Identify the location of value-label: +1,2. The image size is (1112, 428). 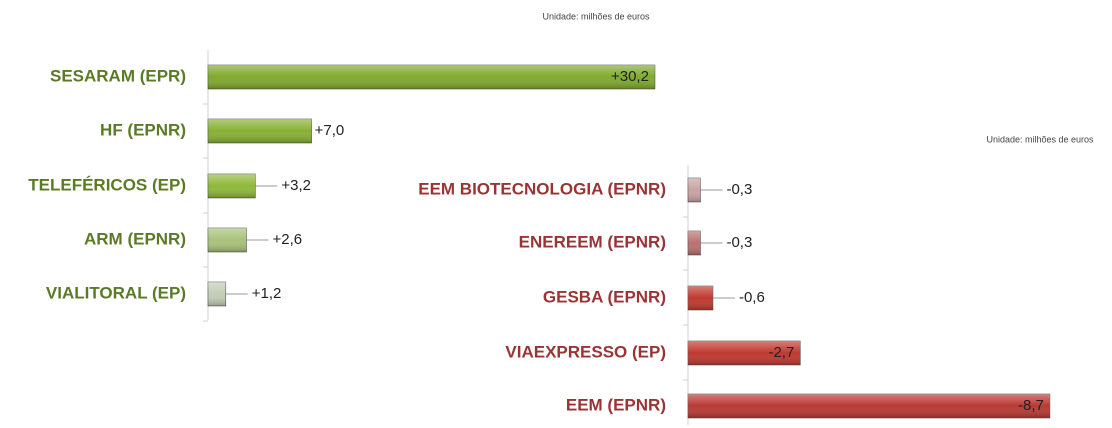
(267, 293).